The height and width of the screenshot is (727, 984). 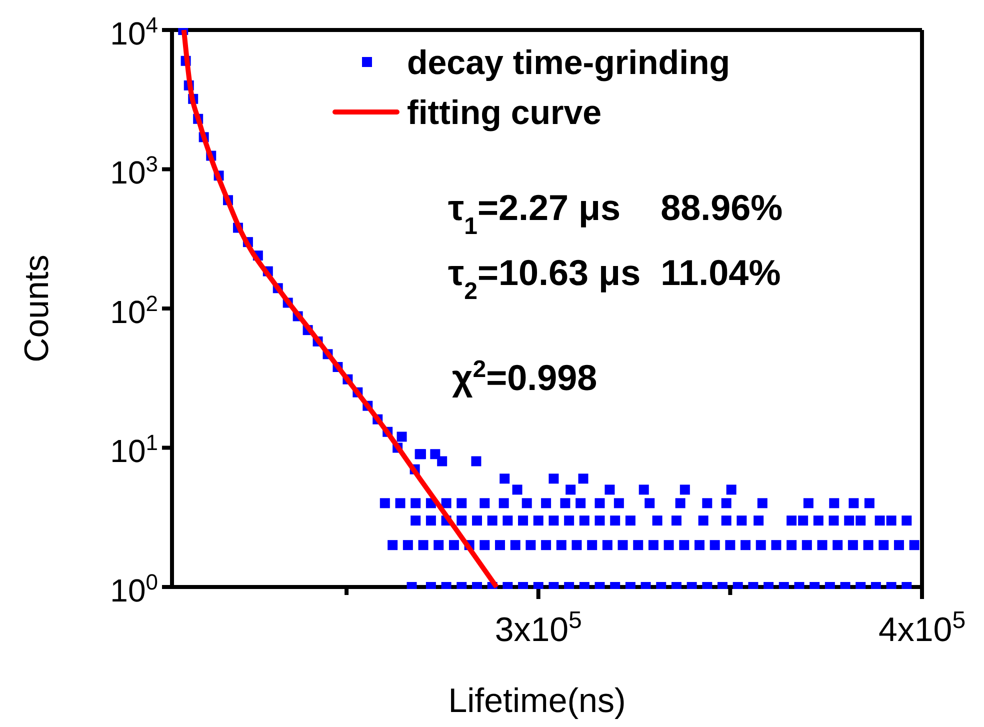 I want to click on y-tick-label: 10$^{3}$, so click(x=134, y=171).